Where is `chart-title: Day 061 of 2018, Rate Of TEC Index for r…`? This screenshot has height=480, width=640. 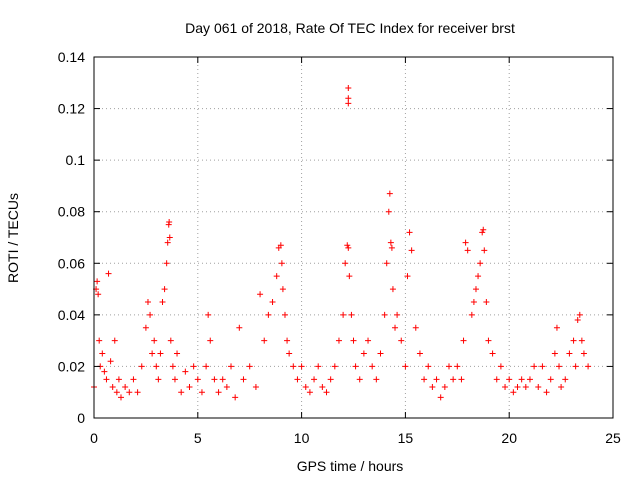 chart-title: Day 061 of 2018, Rate Of TEC Index for r… is located at coordinates (350, 28).